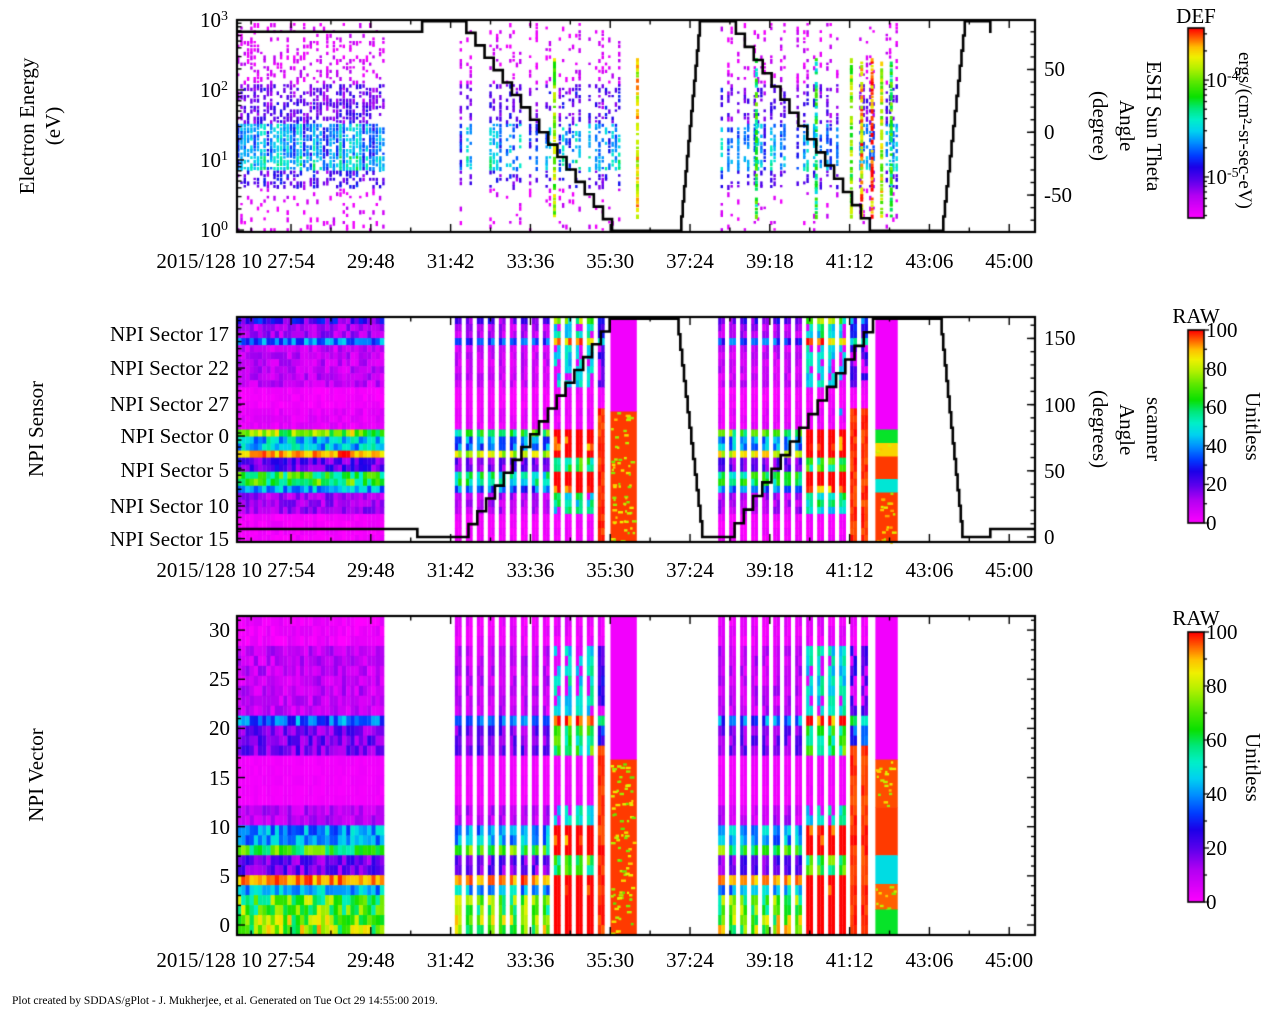 The image size is (1280, 1024). What do you see at coordinates (219, 630) in the screenshot?
I see `vector-tick-label: 30` at bounding box center [219, 630].